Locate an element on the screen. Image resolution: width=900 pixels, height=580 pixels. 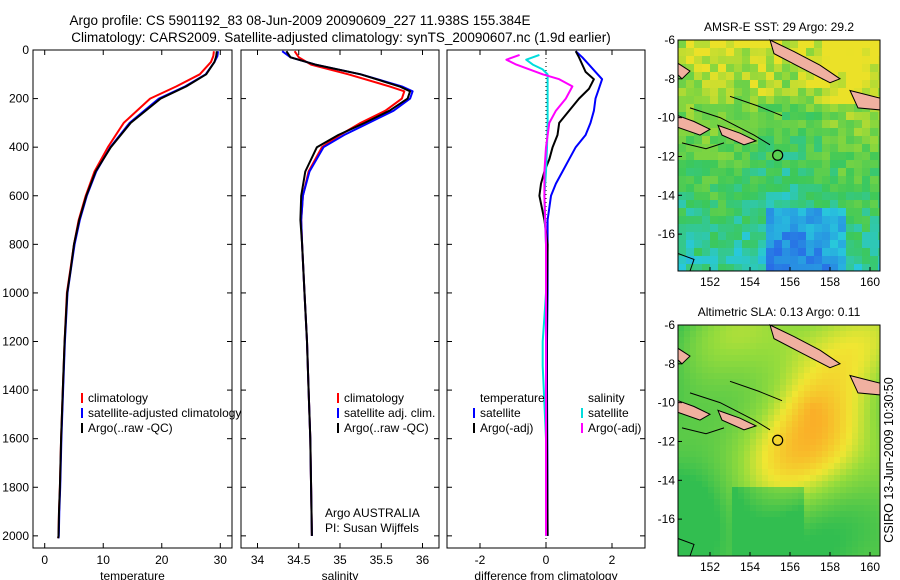
salinity-annotation: PI: Susan Wijffels is located at coordinates (372, 528).